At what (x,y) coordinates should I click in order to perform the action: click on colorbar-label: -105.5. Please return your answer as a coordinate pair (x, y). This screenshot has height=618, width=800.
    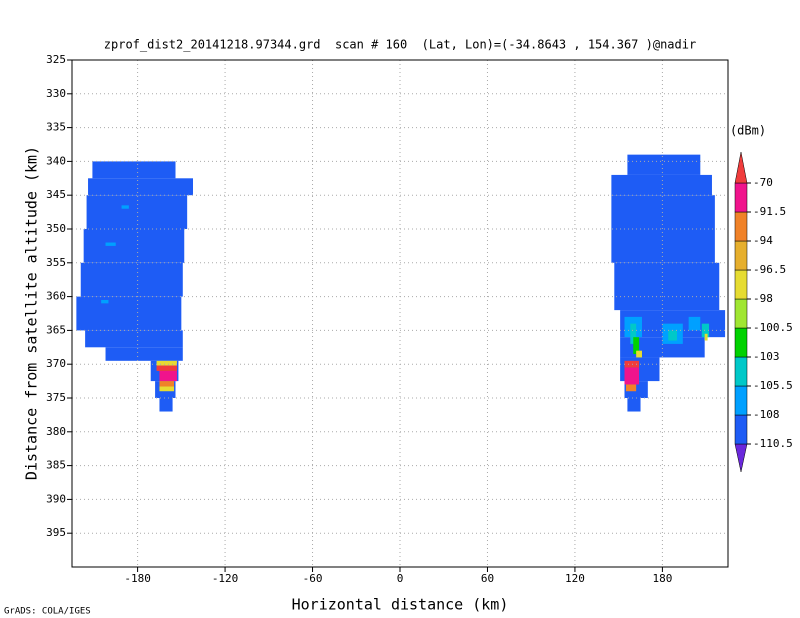
    Looking at the image, I should click on (773, 385).